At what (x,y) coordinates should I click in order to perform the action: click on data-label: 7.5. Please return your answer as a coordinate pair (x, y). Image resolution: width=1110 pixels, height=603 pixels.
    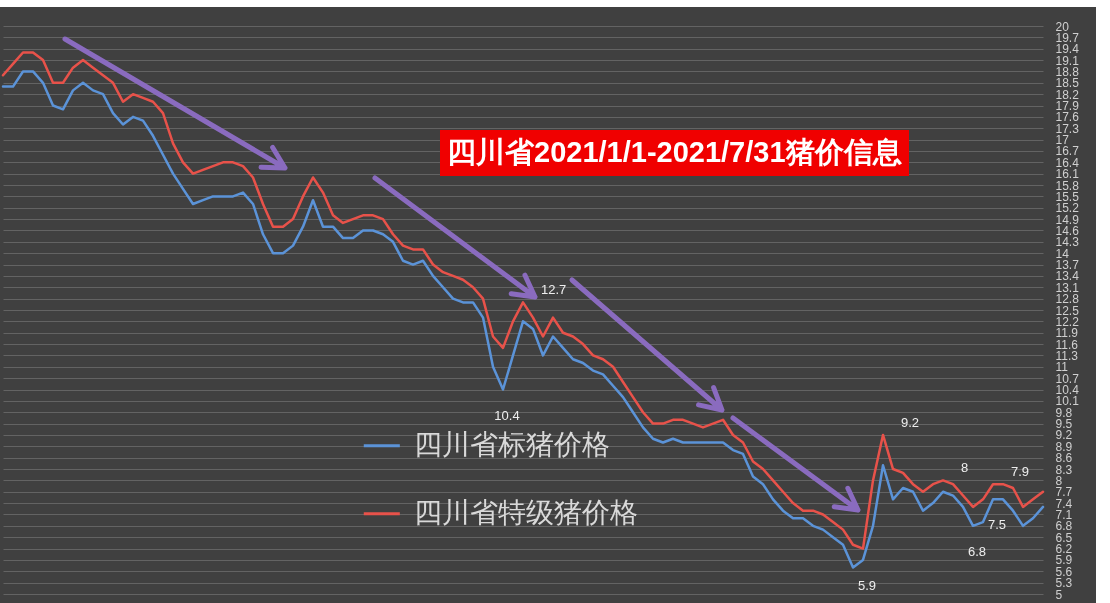
    Looking at the image, I should click on (997, 525).